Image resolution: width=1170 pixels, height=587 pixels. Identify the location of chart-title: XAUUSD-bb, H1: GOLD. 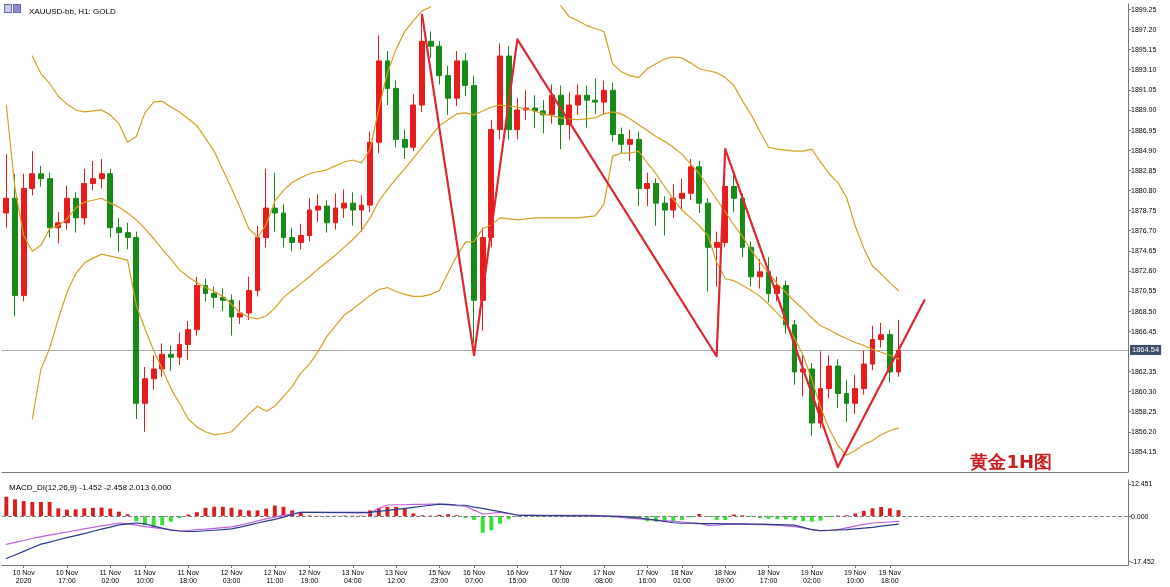
(72, 11).